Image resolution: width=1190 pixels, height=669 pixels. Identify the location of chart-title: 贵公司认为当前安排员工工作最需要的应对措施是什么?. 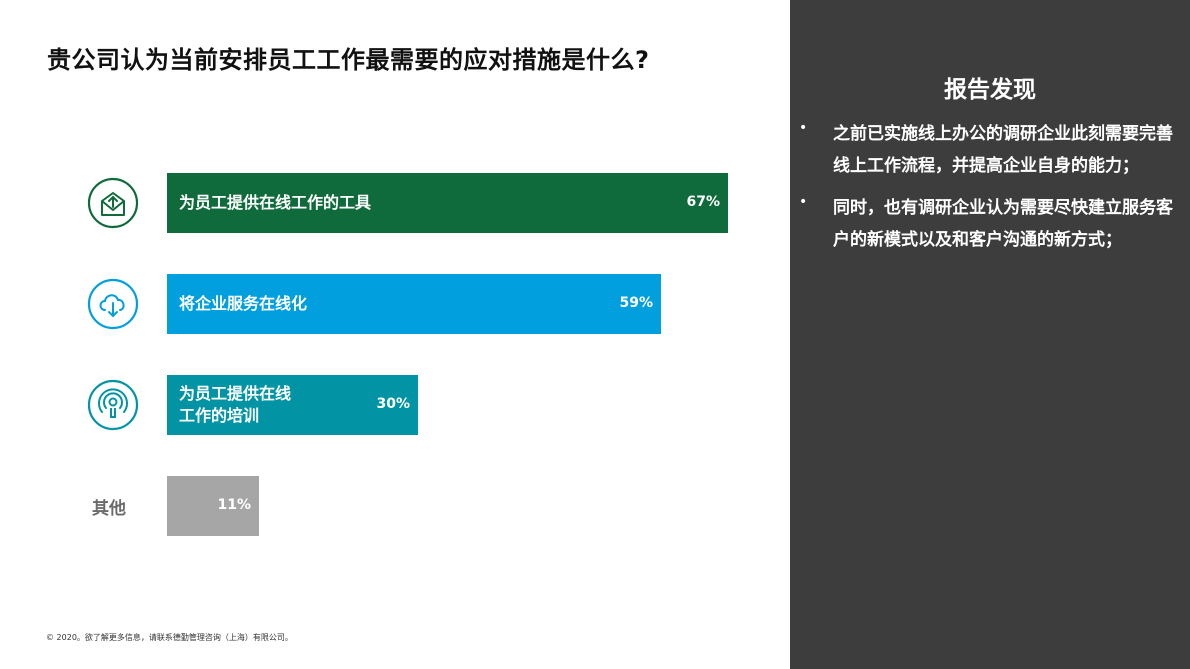
(348, 60).